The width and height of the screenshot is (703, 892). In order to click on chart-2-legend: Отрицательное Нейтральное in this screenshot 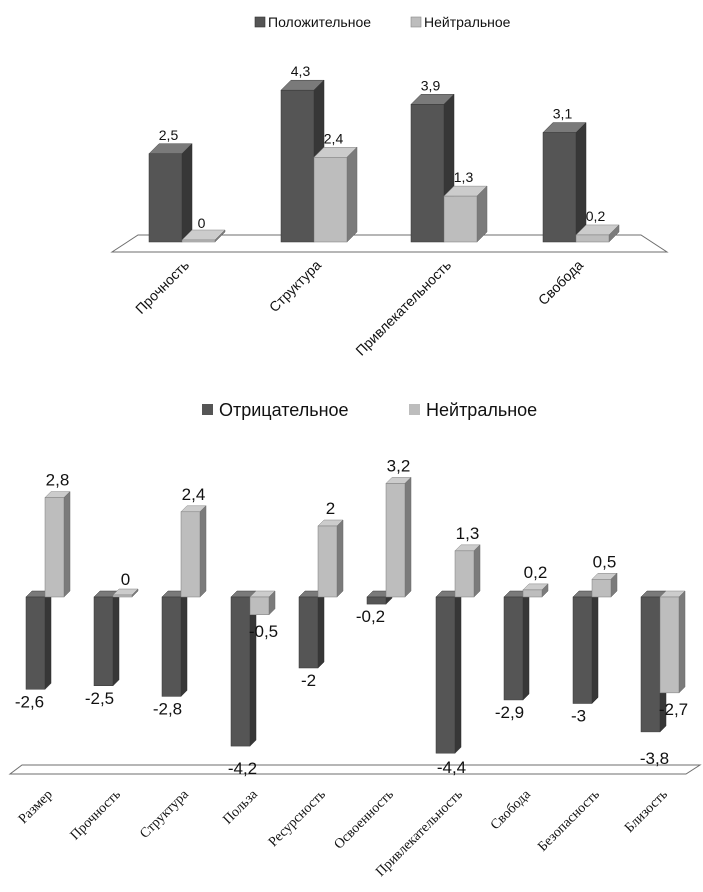, I will do `click(369, 410)`.